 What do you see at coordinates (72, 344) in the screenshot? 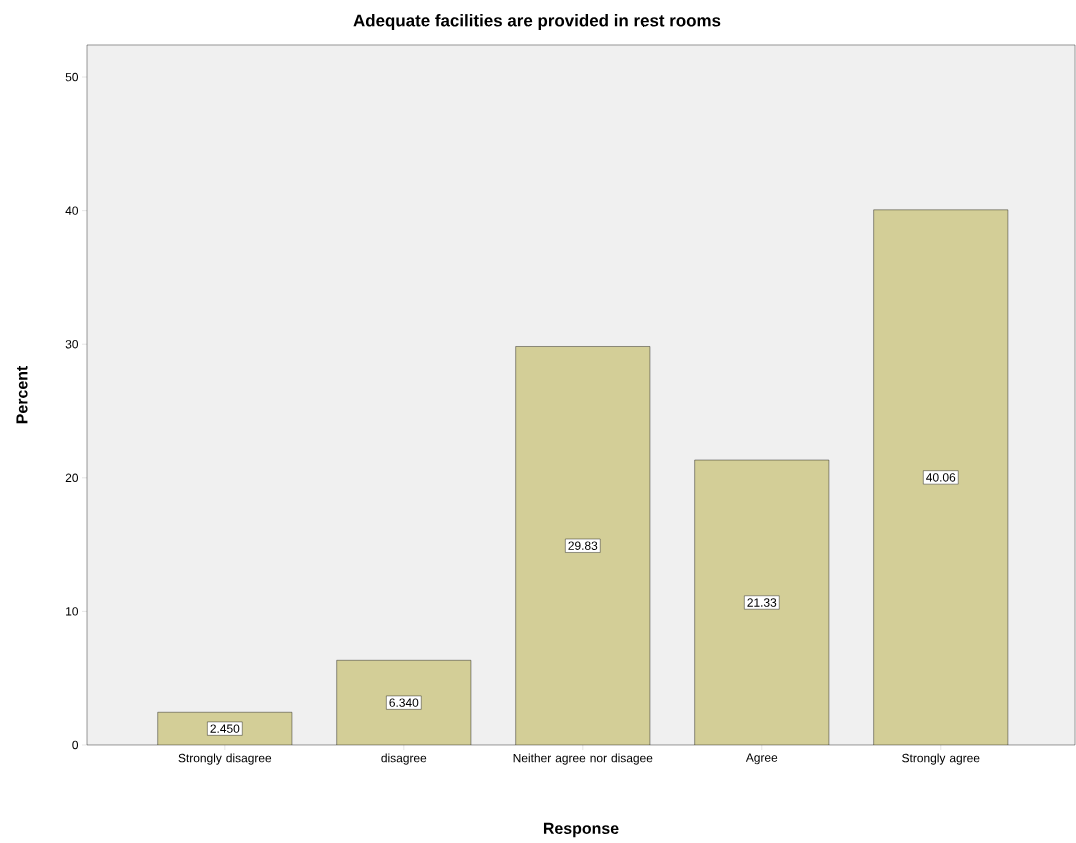
I see `y-tick-label: 30` at bounding box center [72, 344].